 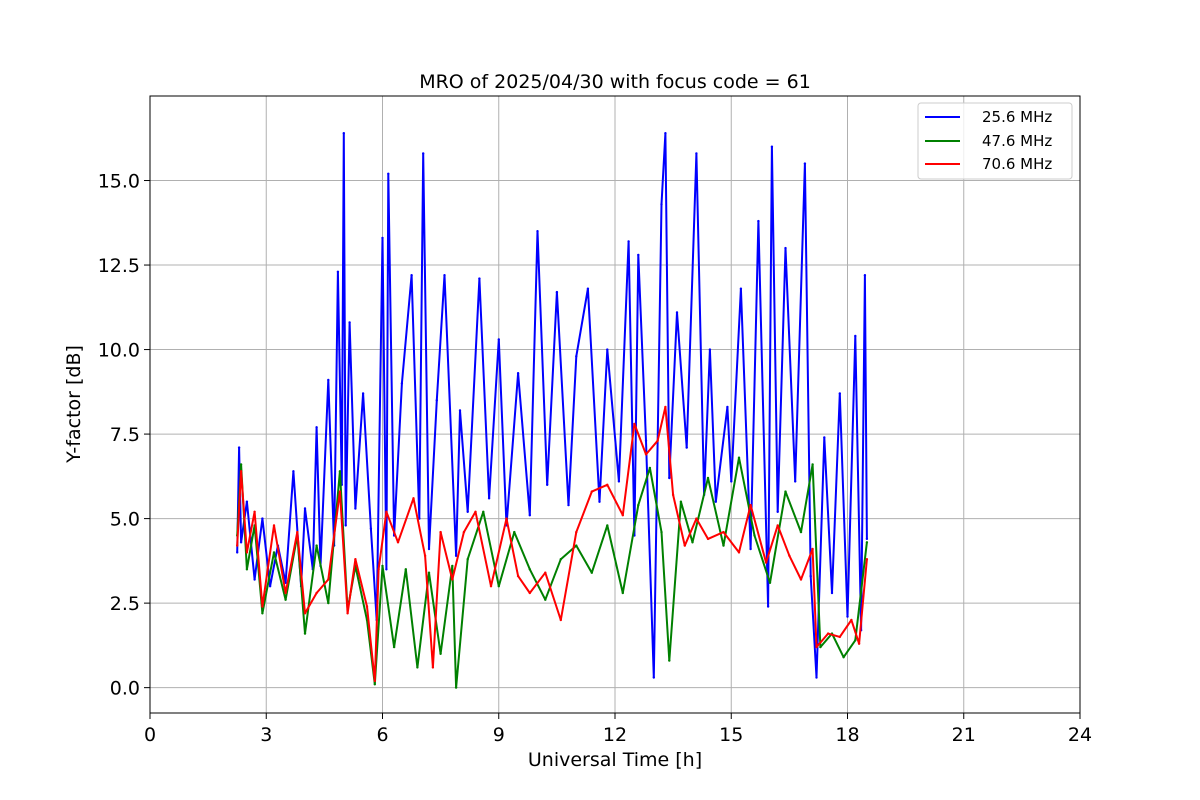 I want to click on x-axis-label: Universal Time [h], so click(x=615, y=760).